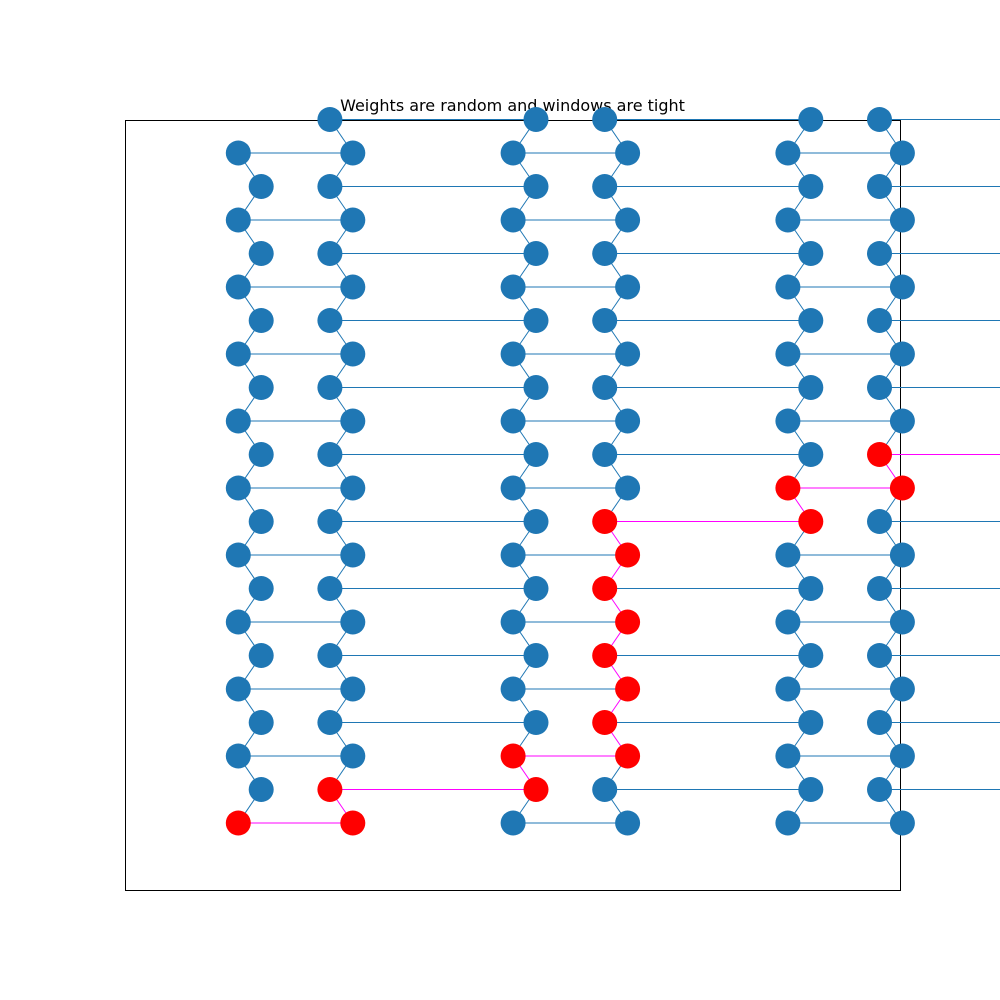  Describe the element at coordinates (512, 105) in the screenshot. I see `plot-title: Weights are random and windows are tight` at that location.